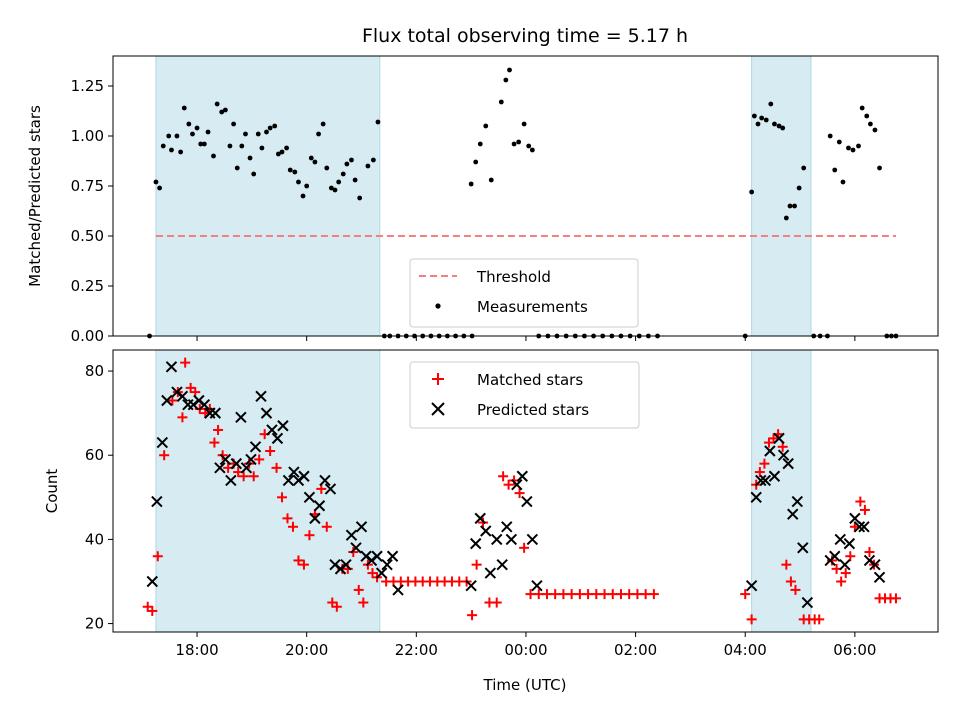 This screenshot has height=720, width=960. I want to click on top-y-tick-label: 1.25, so click(87, 86).